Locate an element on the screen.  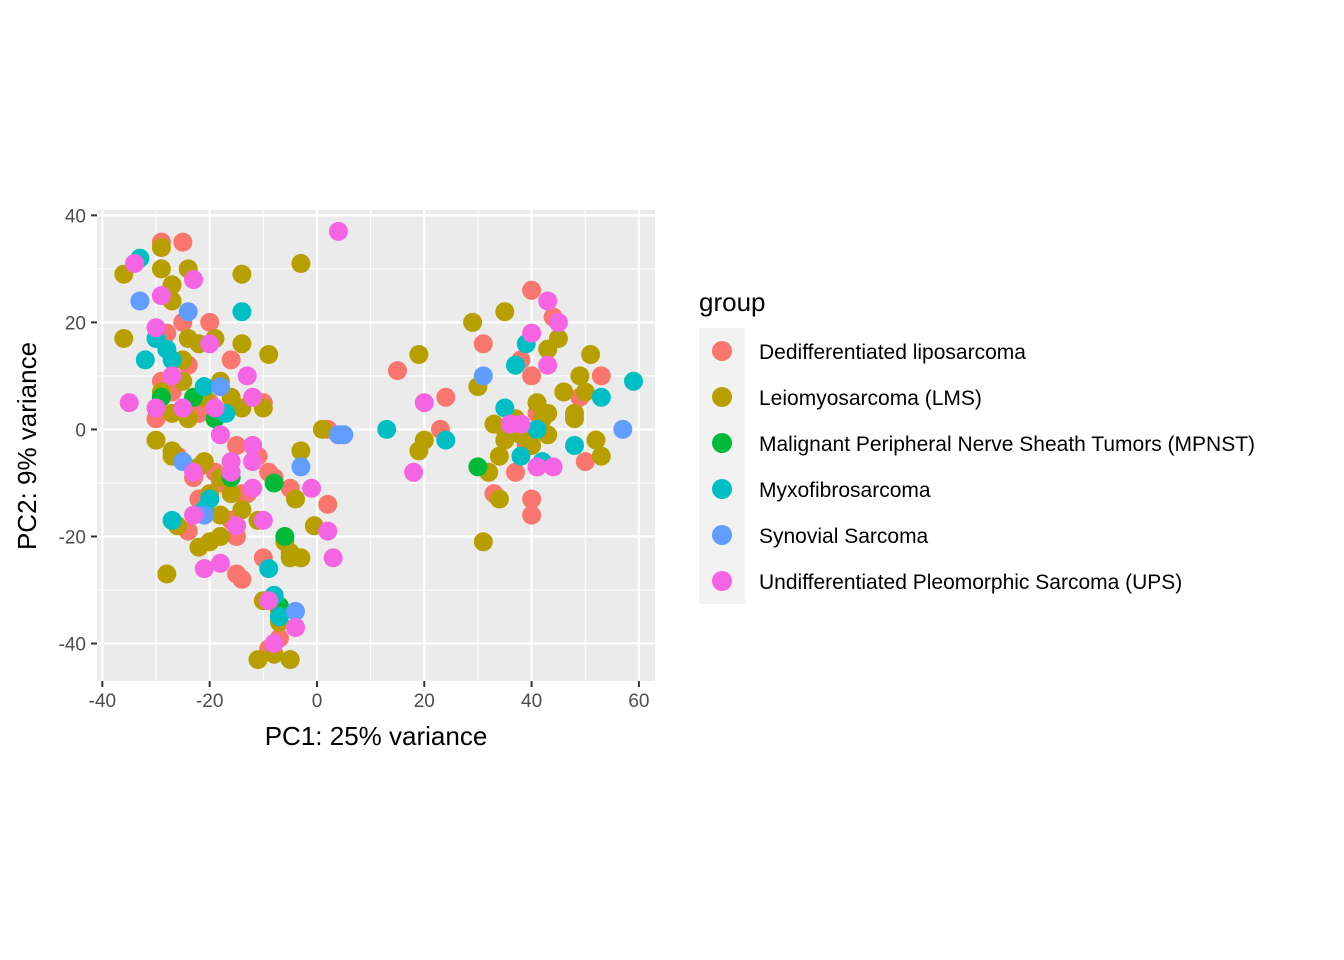
y-tick-label: -40 is located at coordinates (72, 645).